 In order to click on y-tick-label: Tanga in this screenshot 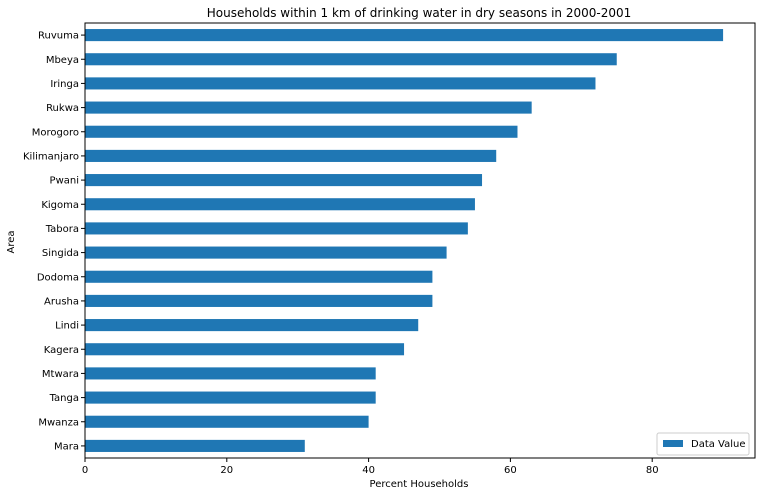, I will do `click(64, 398)`.